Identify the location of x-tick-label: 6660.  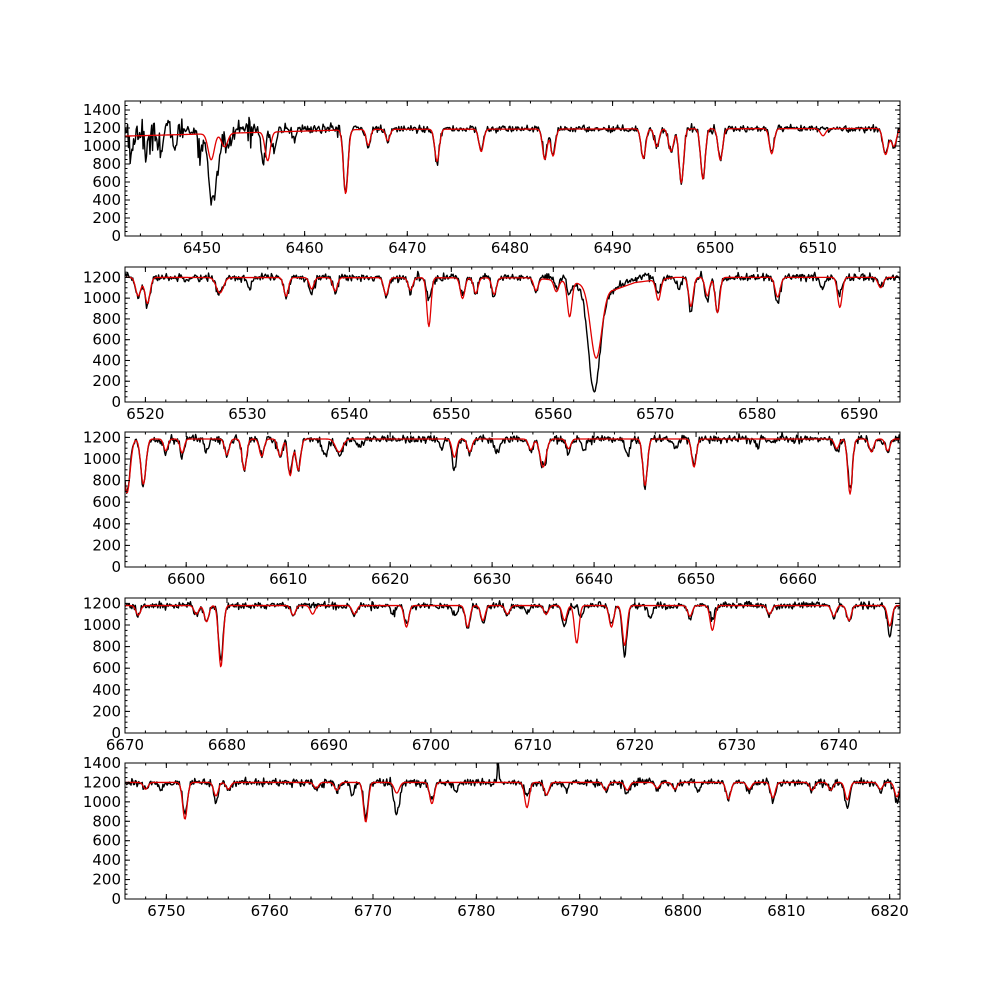
(798, 579).